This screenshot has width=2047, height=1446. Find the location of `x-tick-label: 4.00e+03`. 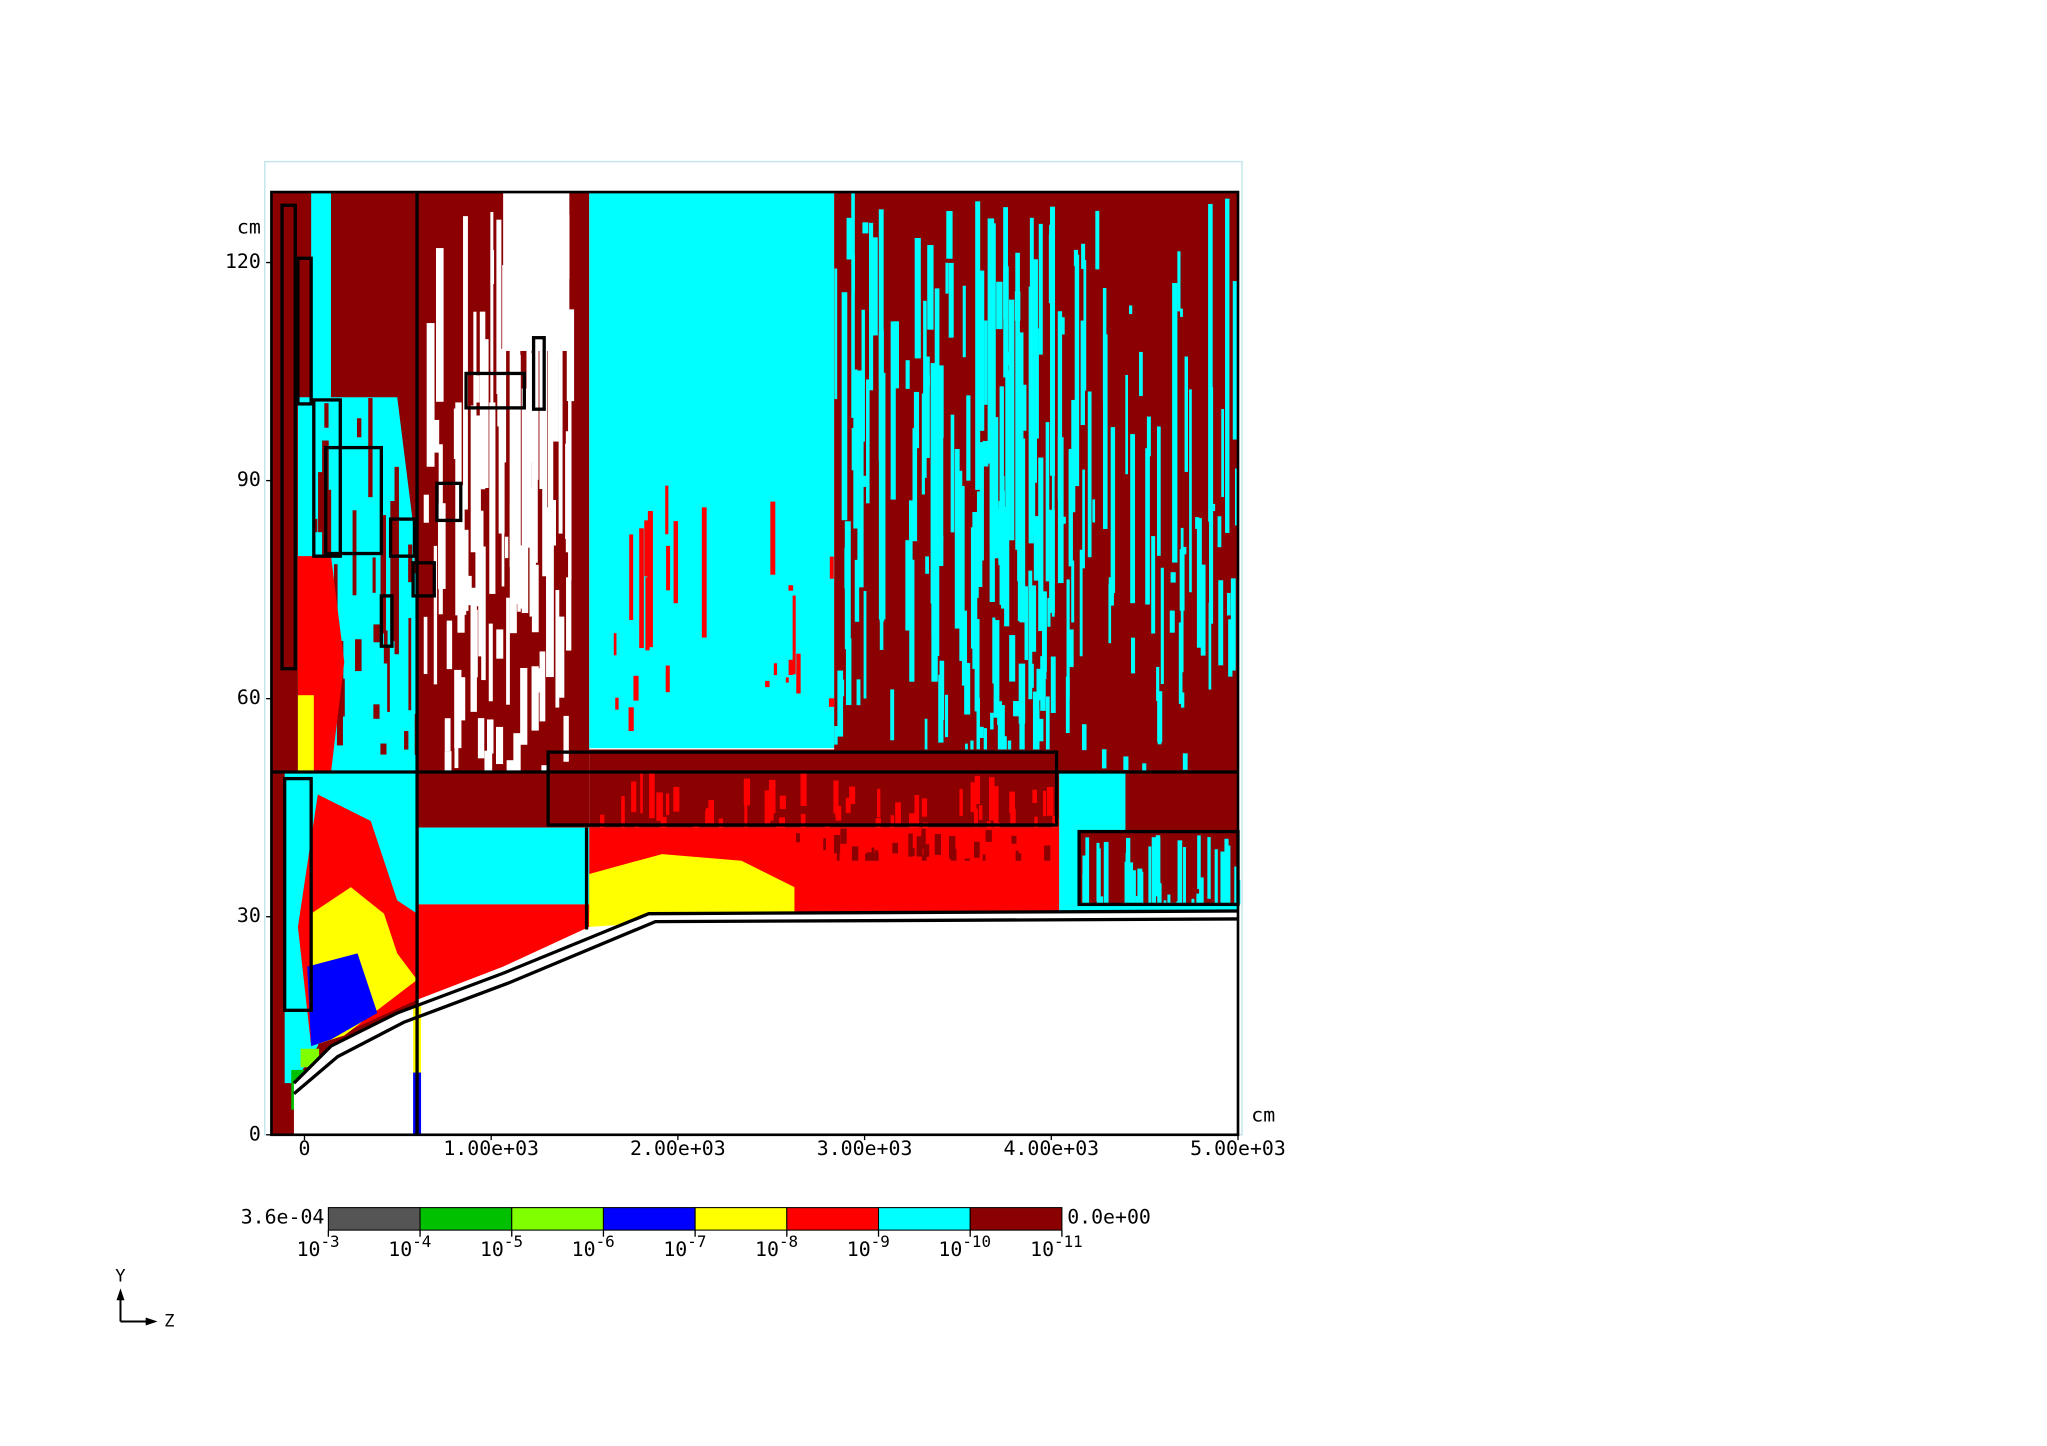

x-tick-label: 4.00e+03 is located at coordinates (1051, 1148).